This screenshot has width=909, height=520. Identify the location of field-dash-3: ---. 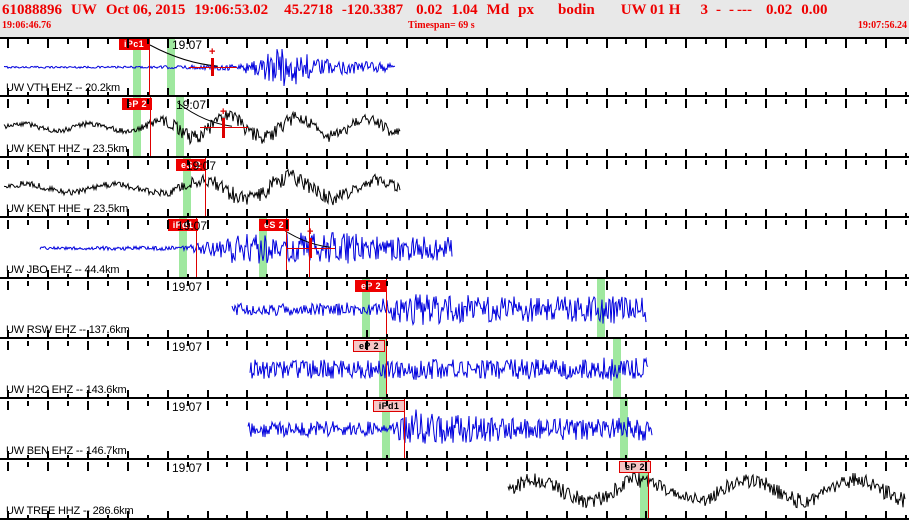
(744, 9).